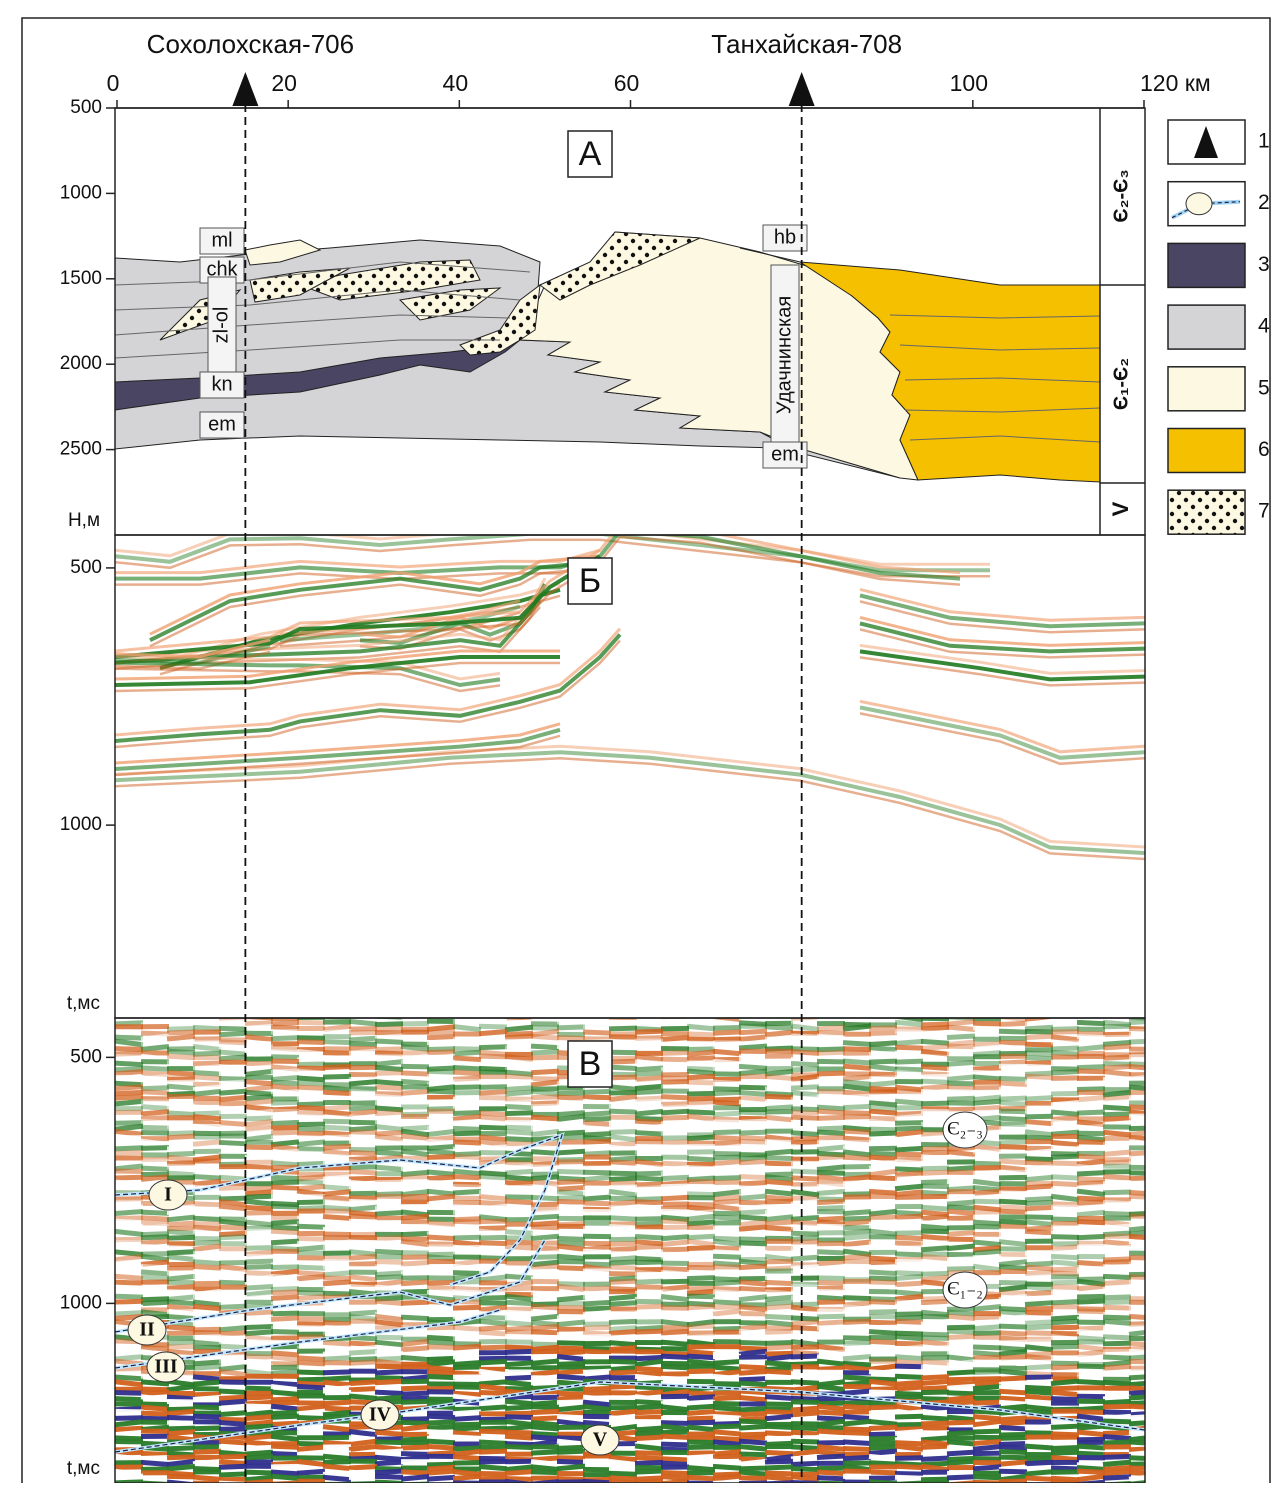 This screenshot has height=1488, width=1282. I want to click on y-tick-label: 2000, so click(81, 363).